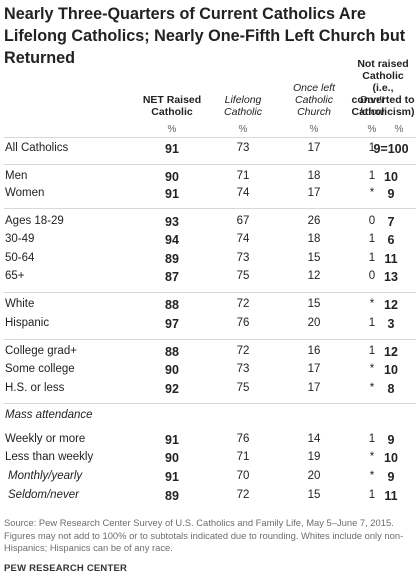  Describe the element at coordinates (391, 388) in the screenshot. I see `table-cell: 8` at that location.